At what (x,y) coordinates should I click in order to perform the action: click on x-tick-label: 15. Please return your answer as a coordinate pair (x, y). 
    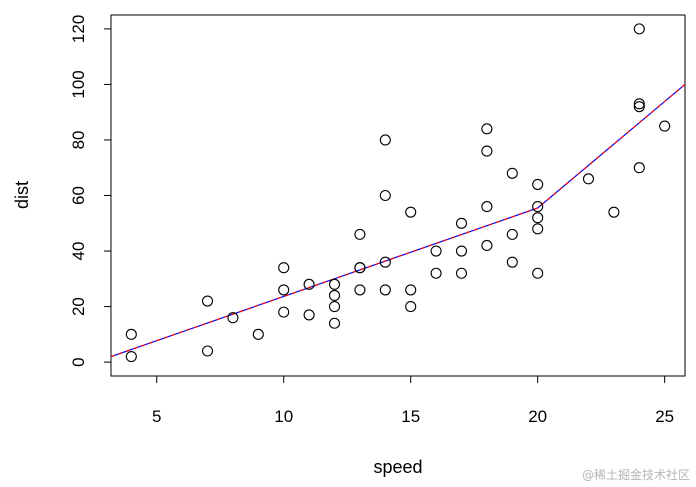
    Looking at the image, I should click on (410, 416).